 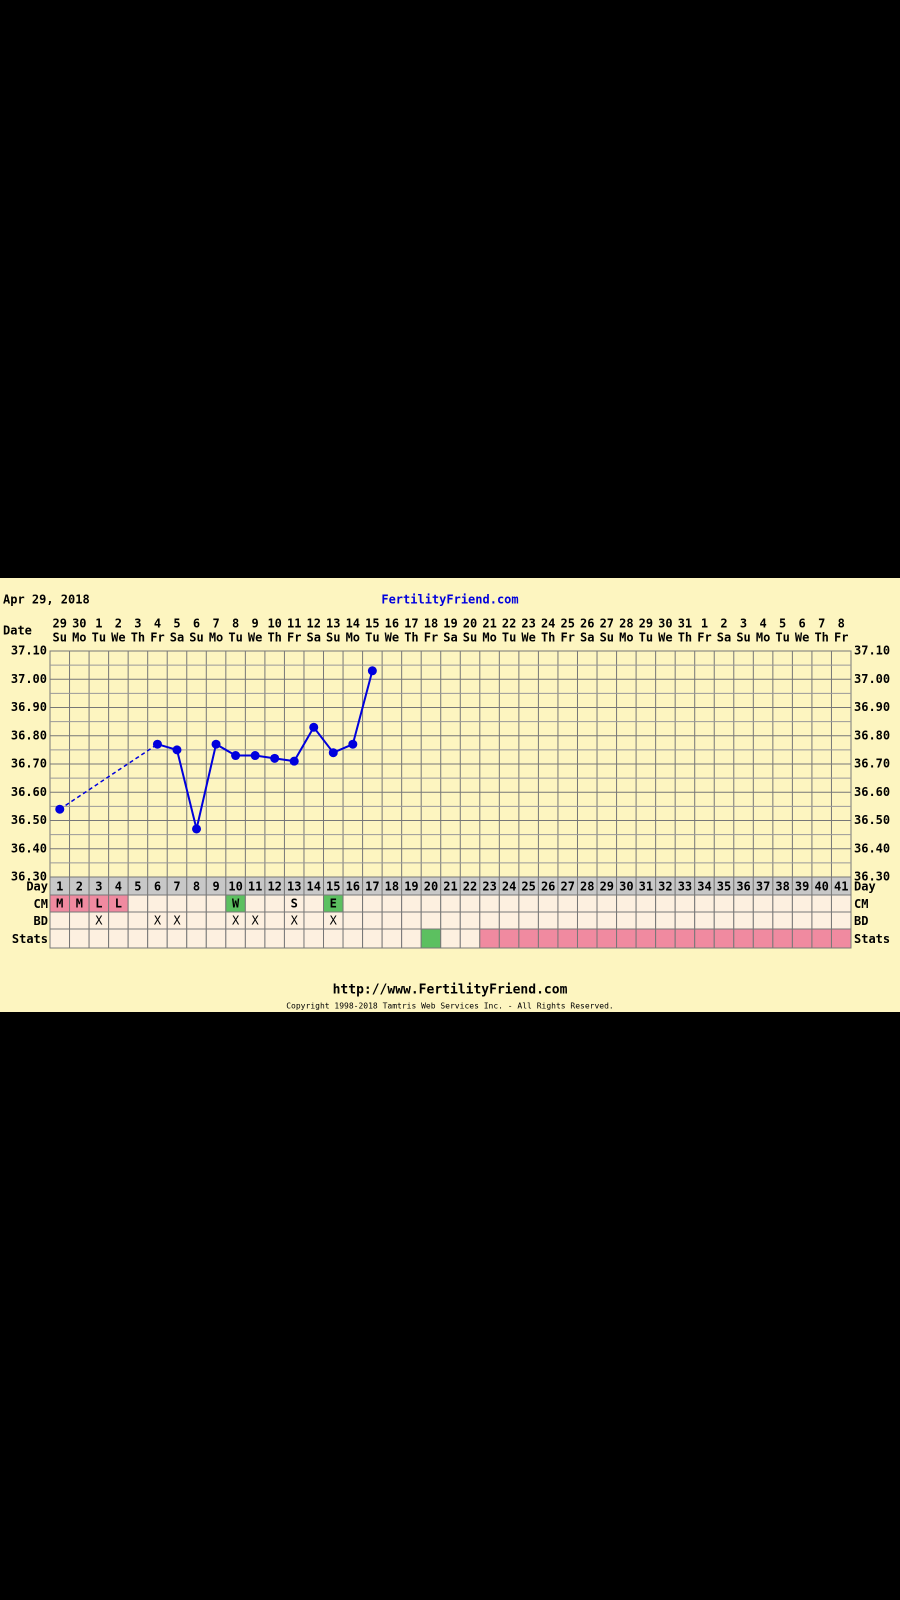 What do you see at coordinates (294, 904) in the screenshot?
I see `cm-label: S` at bounding box center [294, 904].